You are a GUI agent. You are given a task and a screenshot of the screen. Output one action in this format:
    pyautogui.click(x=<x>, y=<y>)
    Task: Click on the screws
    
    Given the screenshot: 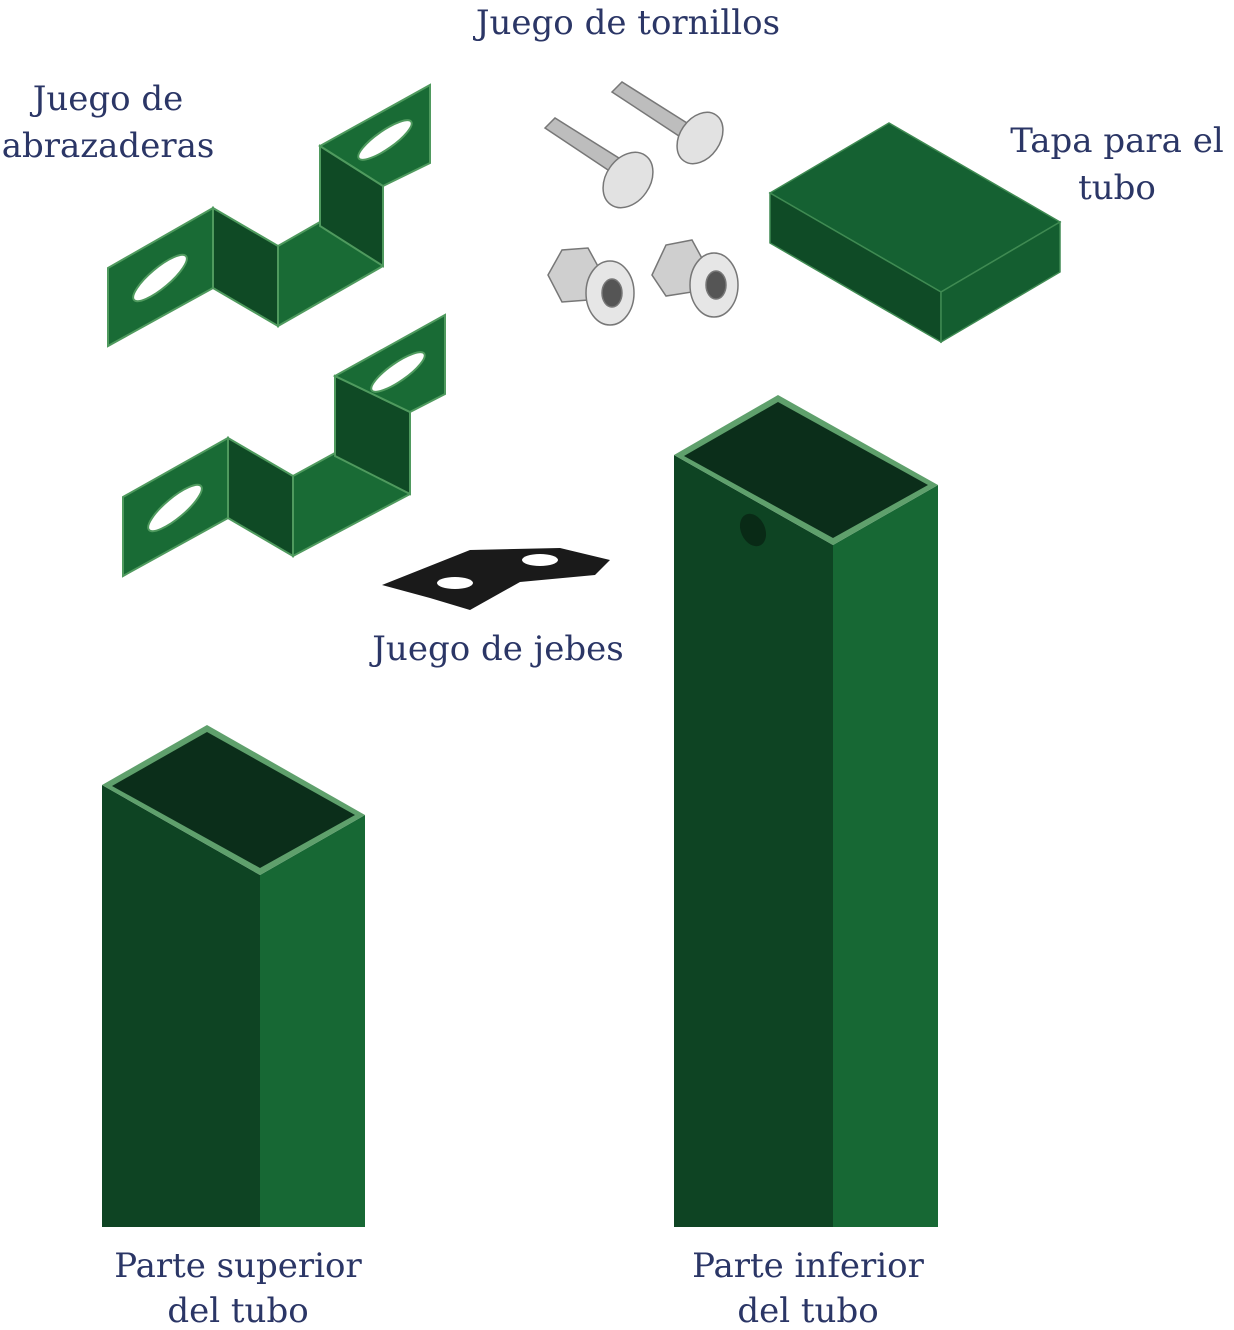 What is the action you would take?
    pyautogui.click(x=641, y=203)
    